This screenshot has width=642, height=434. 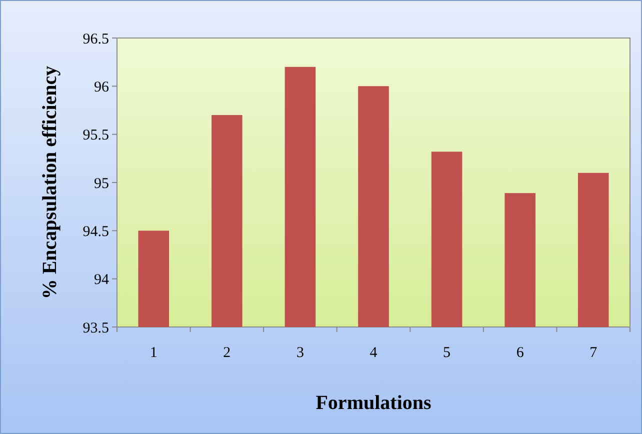 What do you see at coordinates (101, 184) in the screenshot?
I see `y-tick-label: 95` at bounding box center [101, 184].